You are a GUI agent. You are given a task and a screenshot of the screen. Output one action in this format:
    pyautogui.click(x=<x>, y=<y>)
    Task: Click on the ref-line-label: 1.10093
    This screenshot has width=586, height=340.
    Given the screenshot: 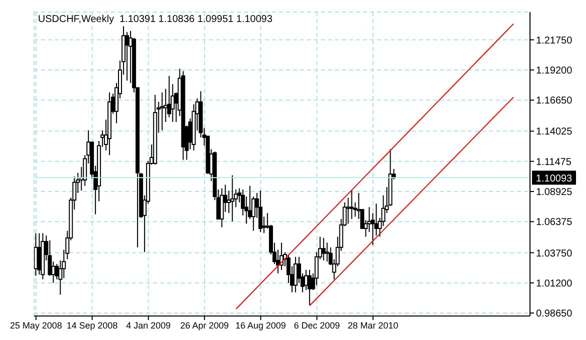 What is the action you would take?
    pyautogui.click(x=554, y=179)
    